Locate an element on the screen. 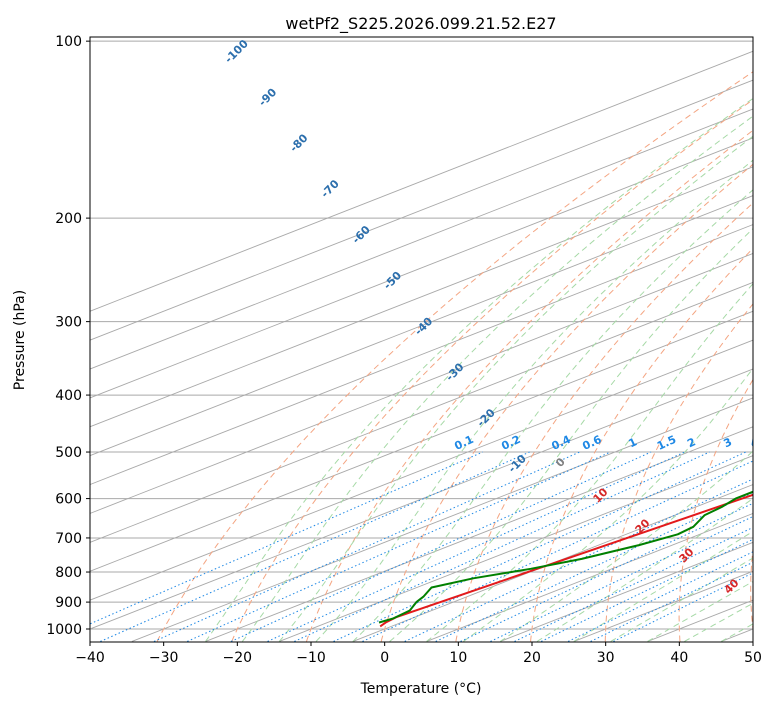  x-tick-label-6: 20 is located at coordinates (532, 658).